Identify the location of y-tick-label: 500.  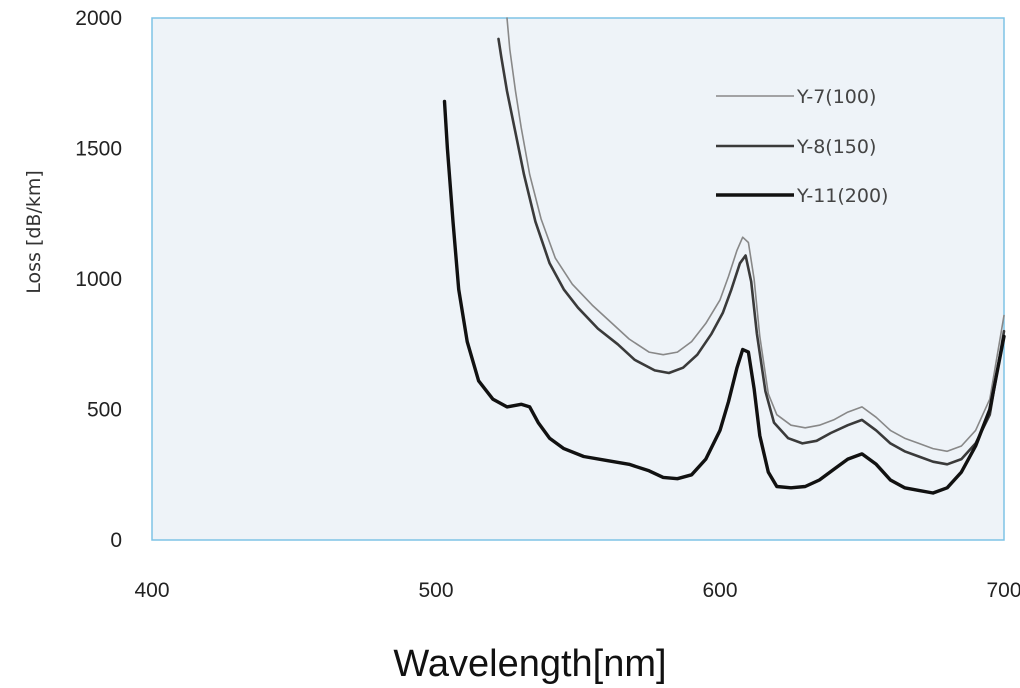
(104, 410).